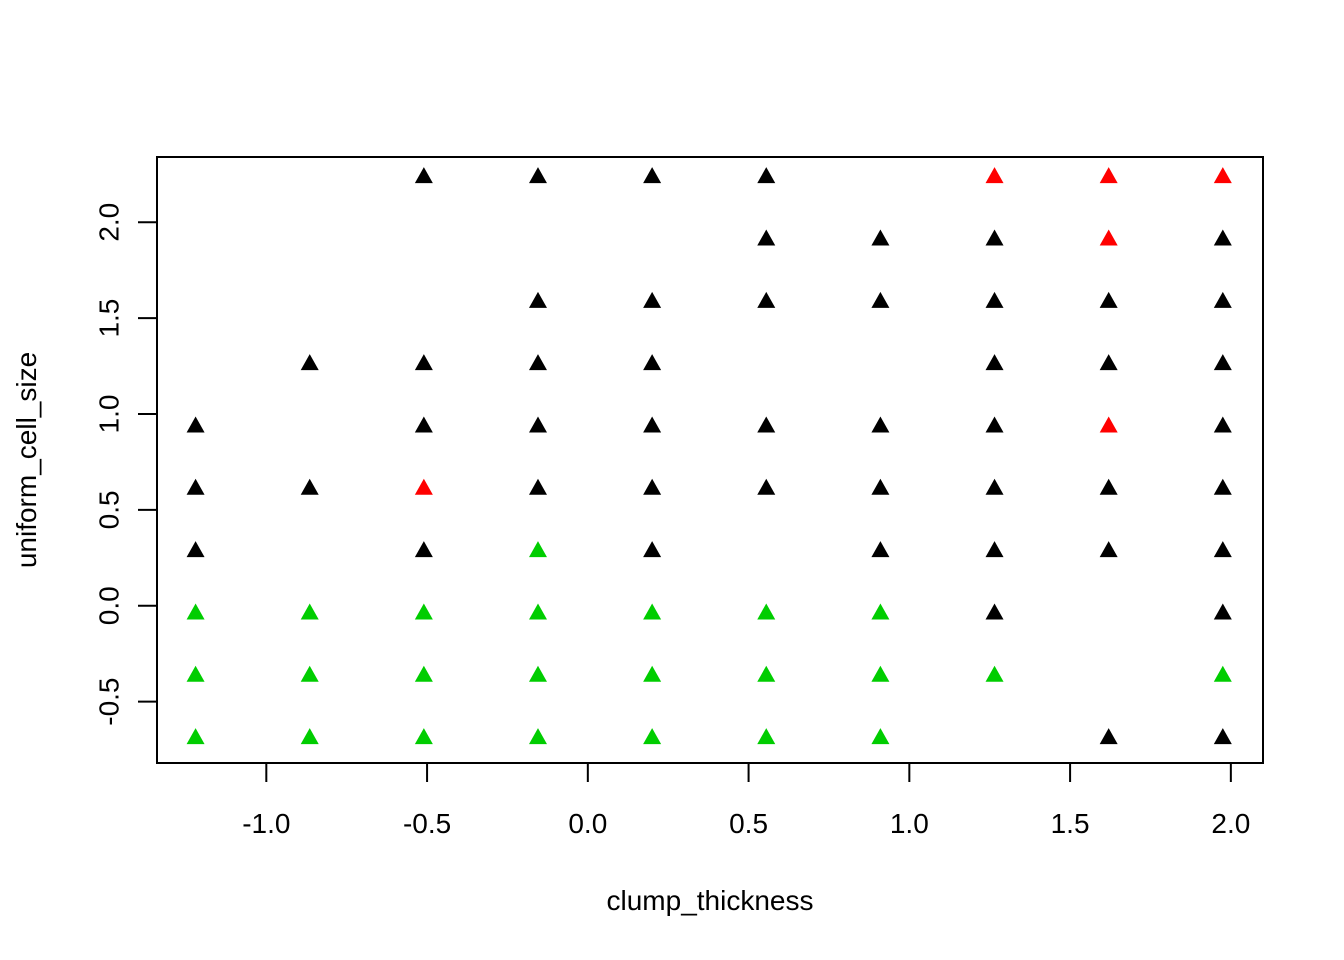  Describe the element at coordinates (748, 823) in the screenshot. I see `x-tick-label: 0.5` at that location.